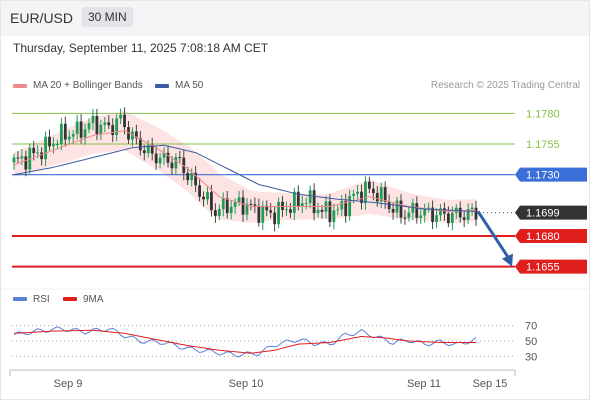 This screenshot has width=590, height=400. I want to click on legend-ma20: MA 20 + Bollinger Bands, so click(78, 85).